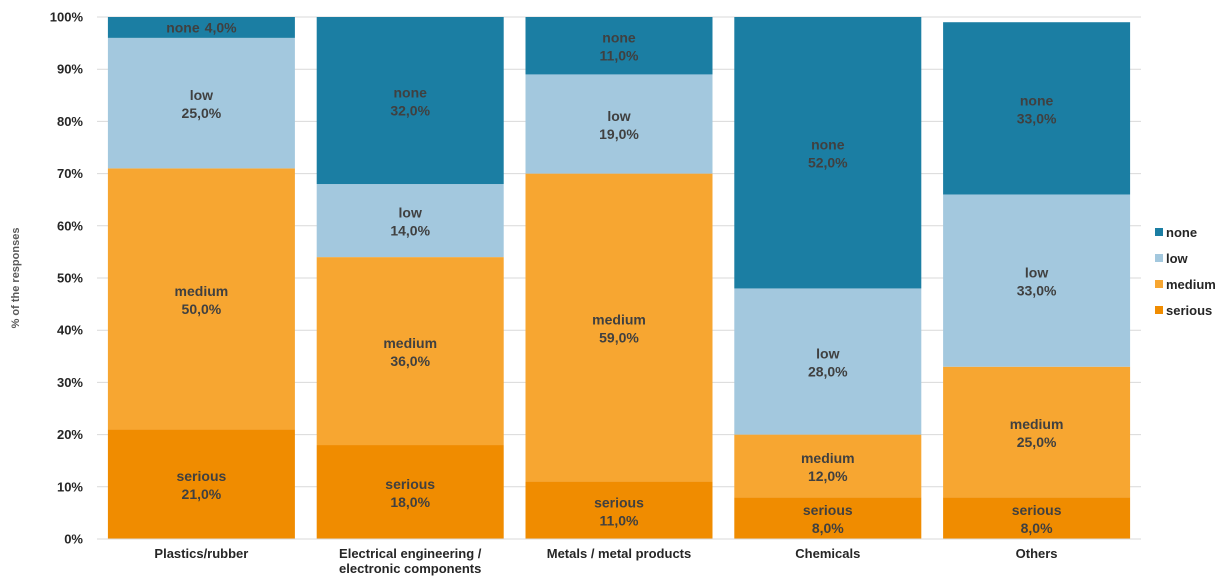 The height and width of the screenshot is (586, 1229). Describe the element at coordinates (70, 173) in the screenshot. I see `y-tick-label: 70%` at that location.